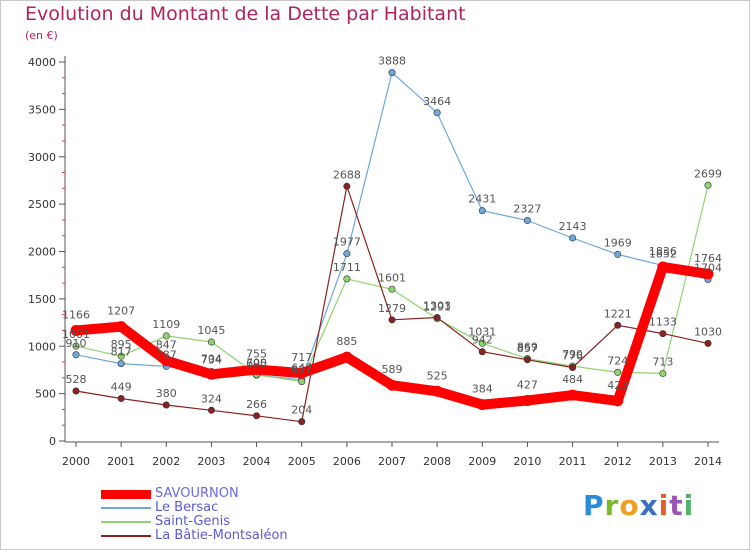 The width and height of the screenshot is (750, 550). Describe the element at coordinates (42, 62) in the screenshot. I see `y-tick-label: 4000` at that location.